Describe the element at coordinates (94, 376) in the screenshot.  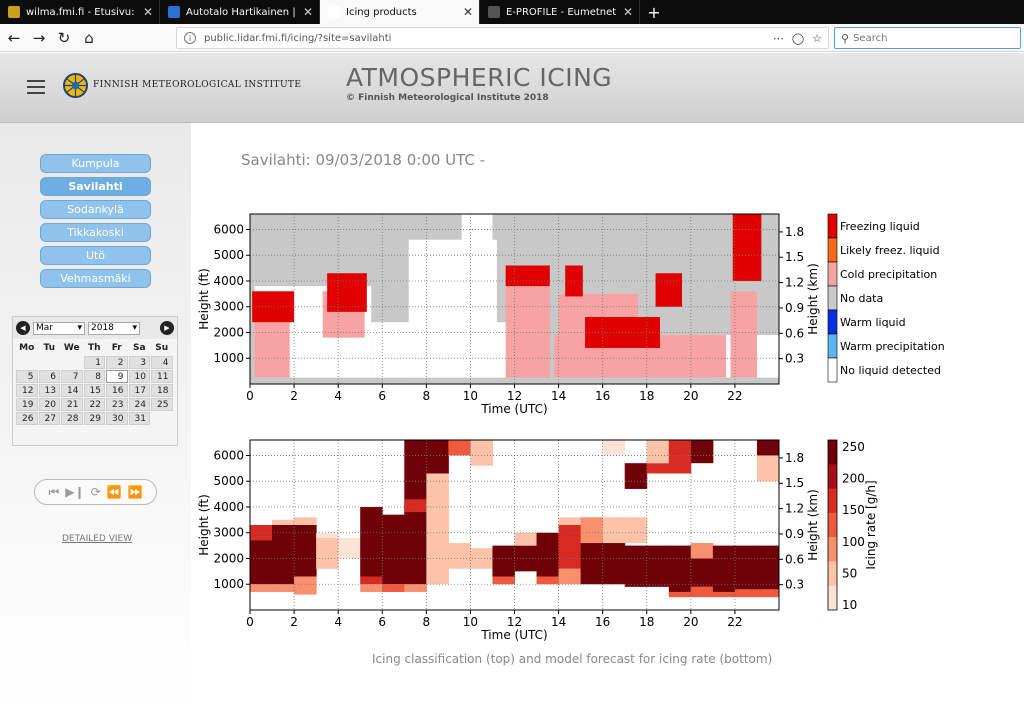
I see `calendar-day: 8` at that location.